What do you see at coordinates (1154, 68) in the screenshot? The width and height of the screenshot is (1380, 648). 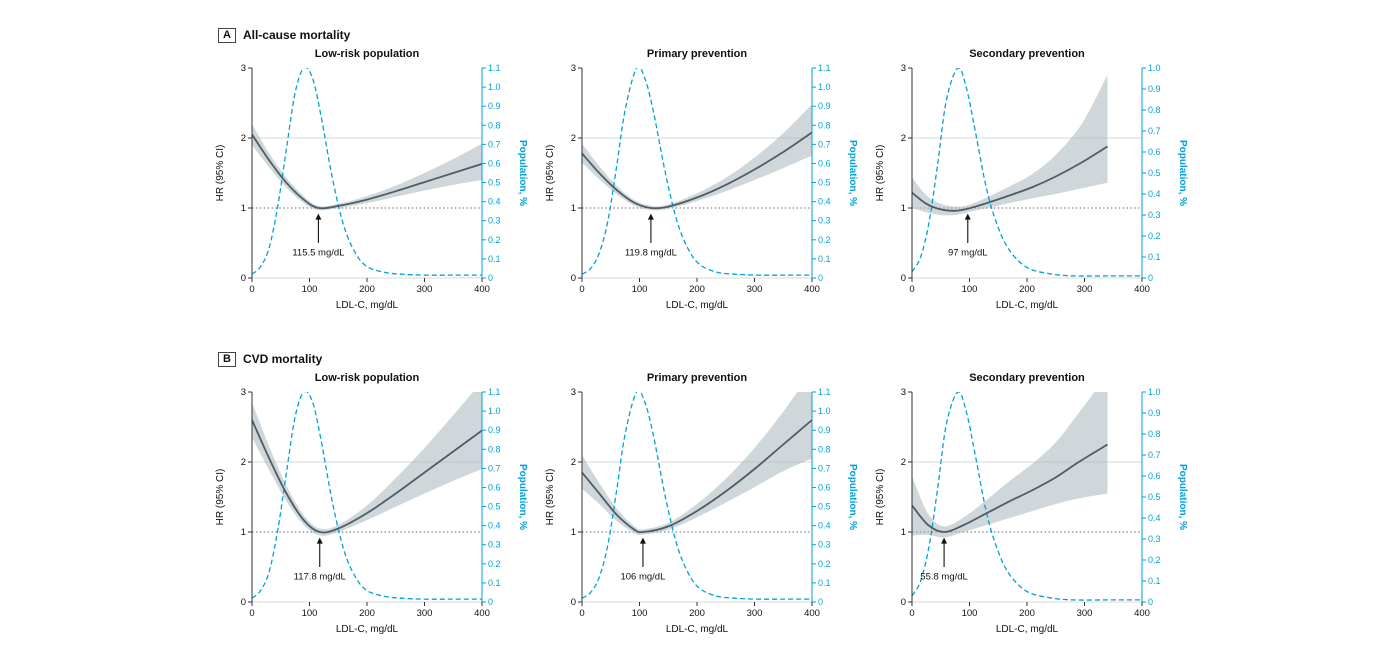 I see `svg-text: 1.0` at bounding box center [1154, 68].